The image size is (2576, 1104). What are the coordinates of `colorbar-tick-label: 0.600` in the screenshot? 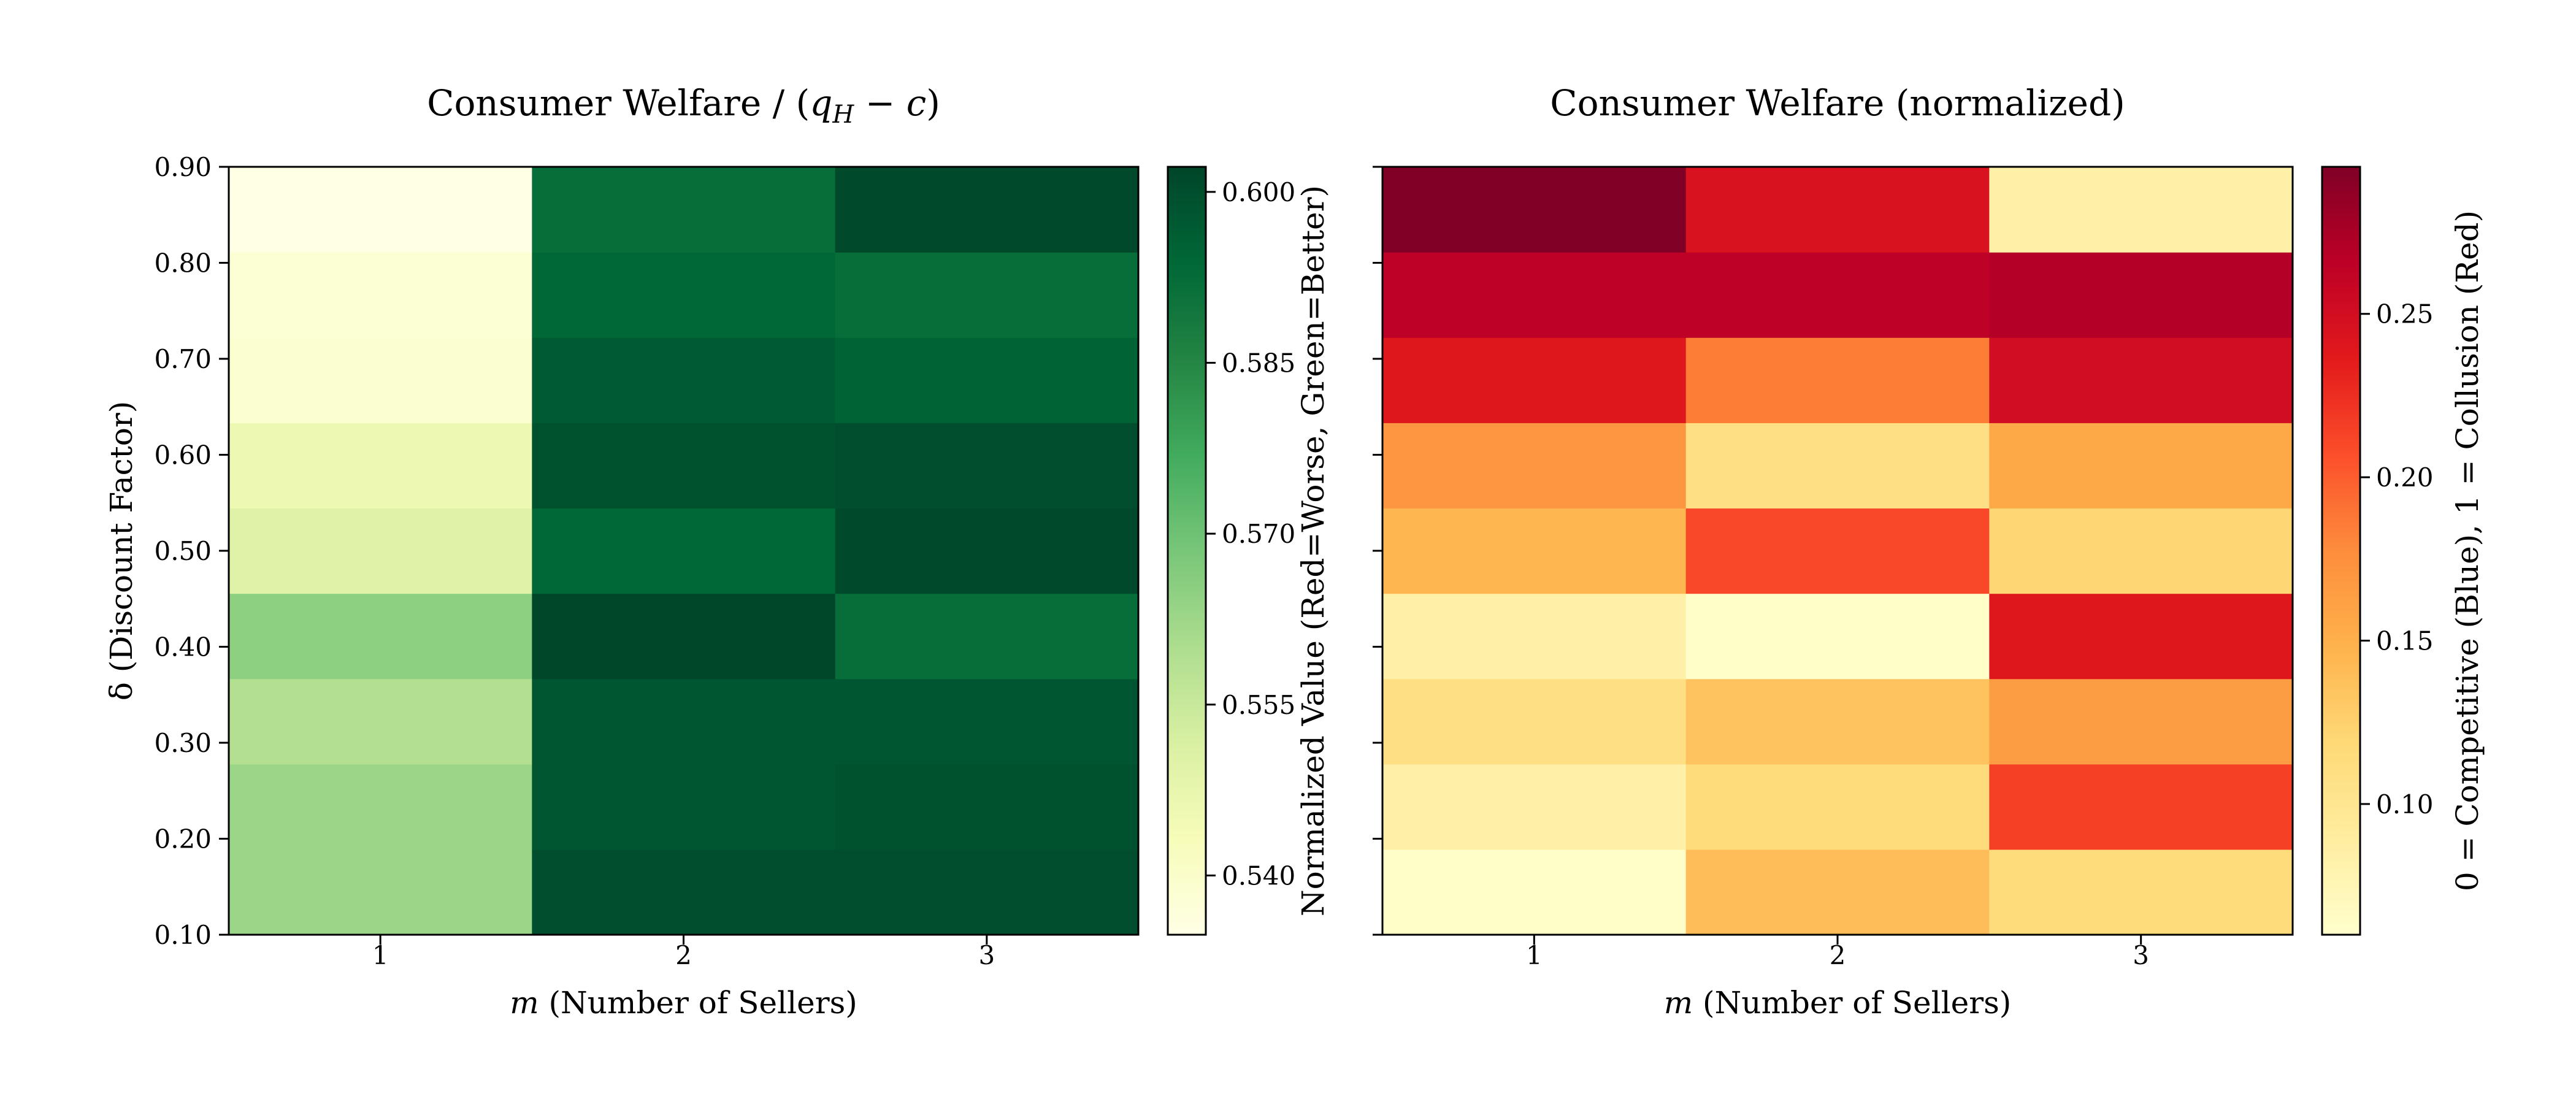 It's located at (1258, 192).